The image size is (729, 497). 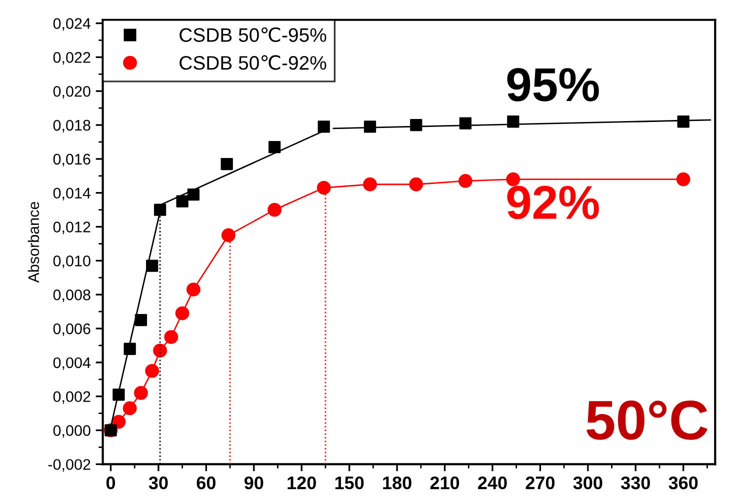 I want to click on x-tick-label: 360, so click(x=683, y=483).